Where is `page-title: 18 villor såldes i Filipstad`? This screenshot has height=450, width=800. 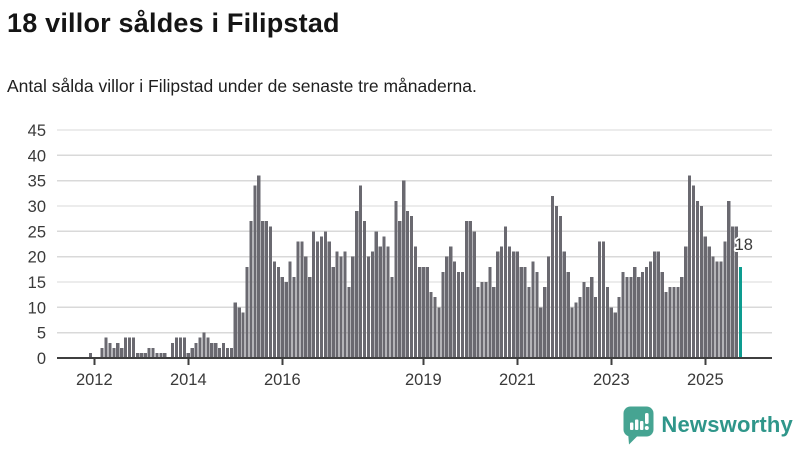 page-title: 18 villor såldes i Filipstad is located at coordinates (173, 23).